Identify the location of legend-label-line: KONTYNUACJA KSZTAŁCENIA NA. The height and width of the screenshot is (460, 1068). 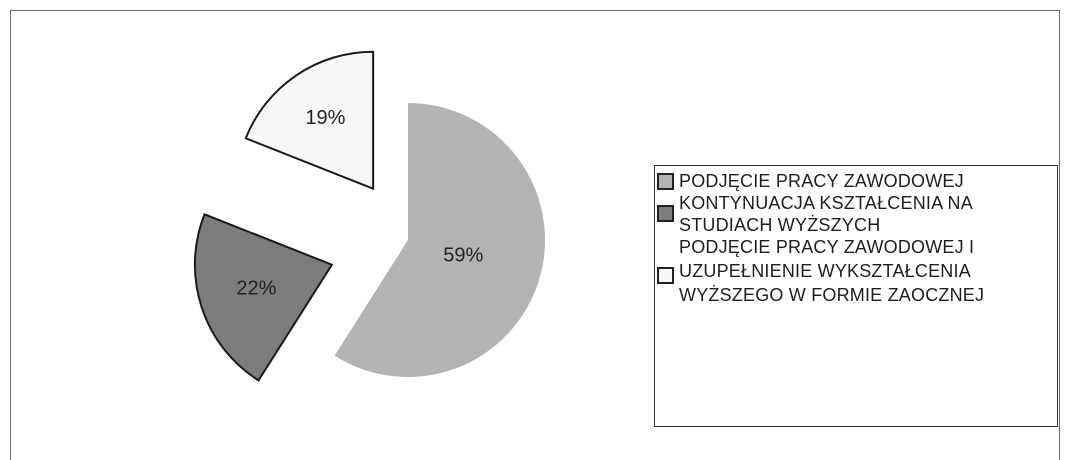
(826, 203).